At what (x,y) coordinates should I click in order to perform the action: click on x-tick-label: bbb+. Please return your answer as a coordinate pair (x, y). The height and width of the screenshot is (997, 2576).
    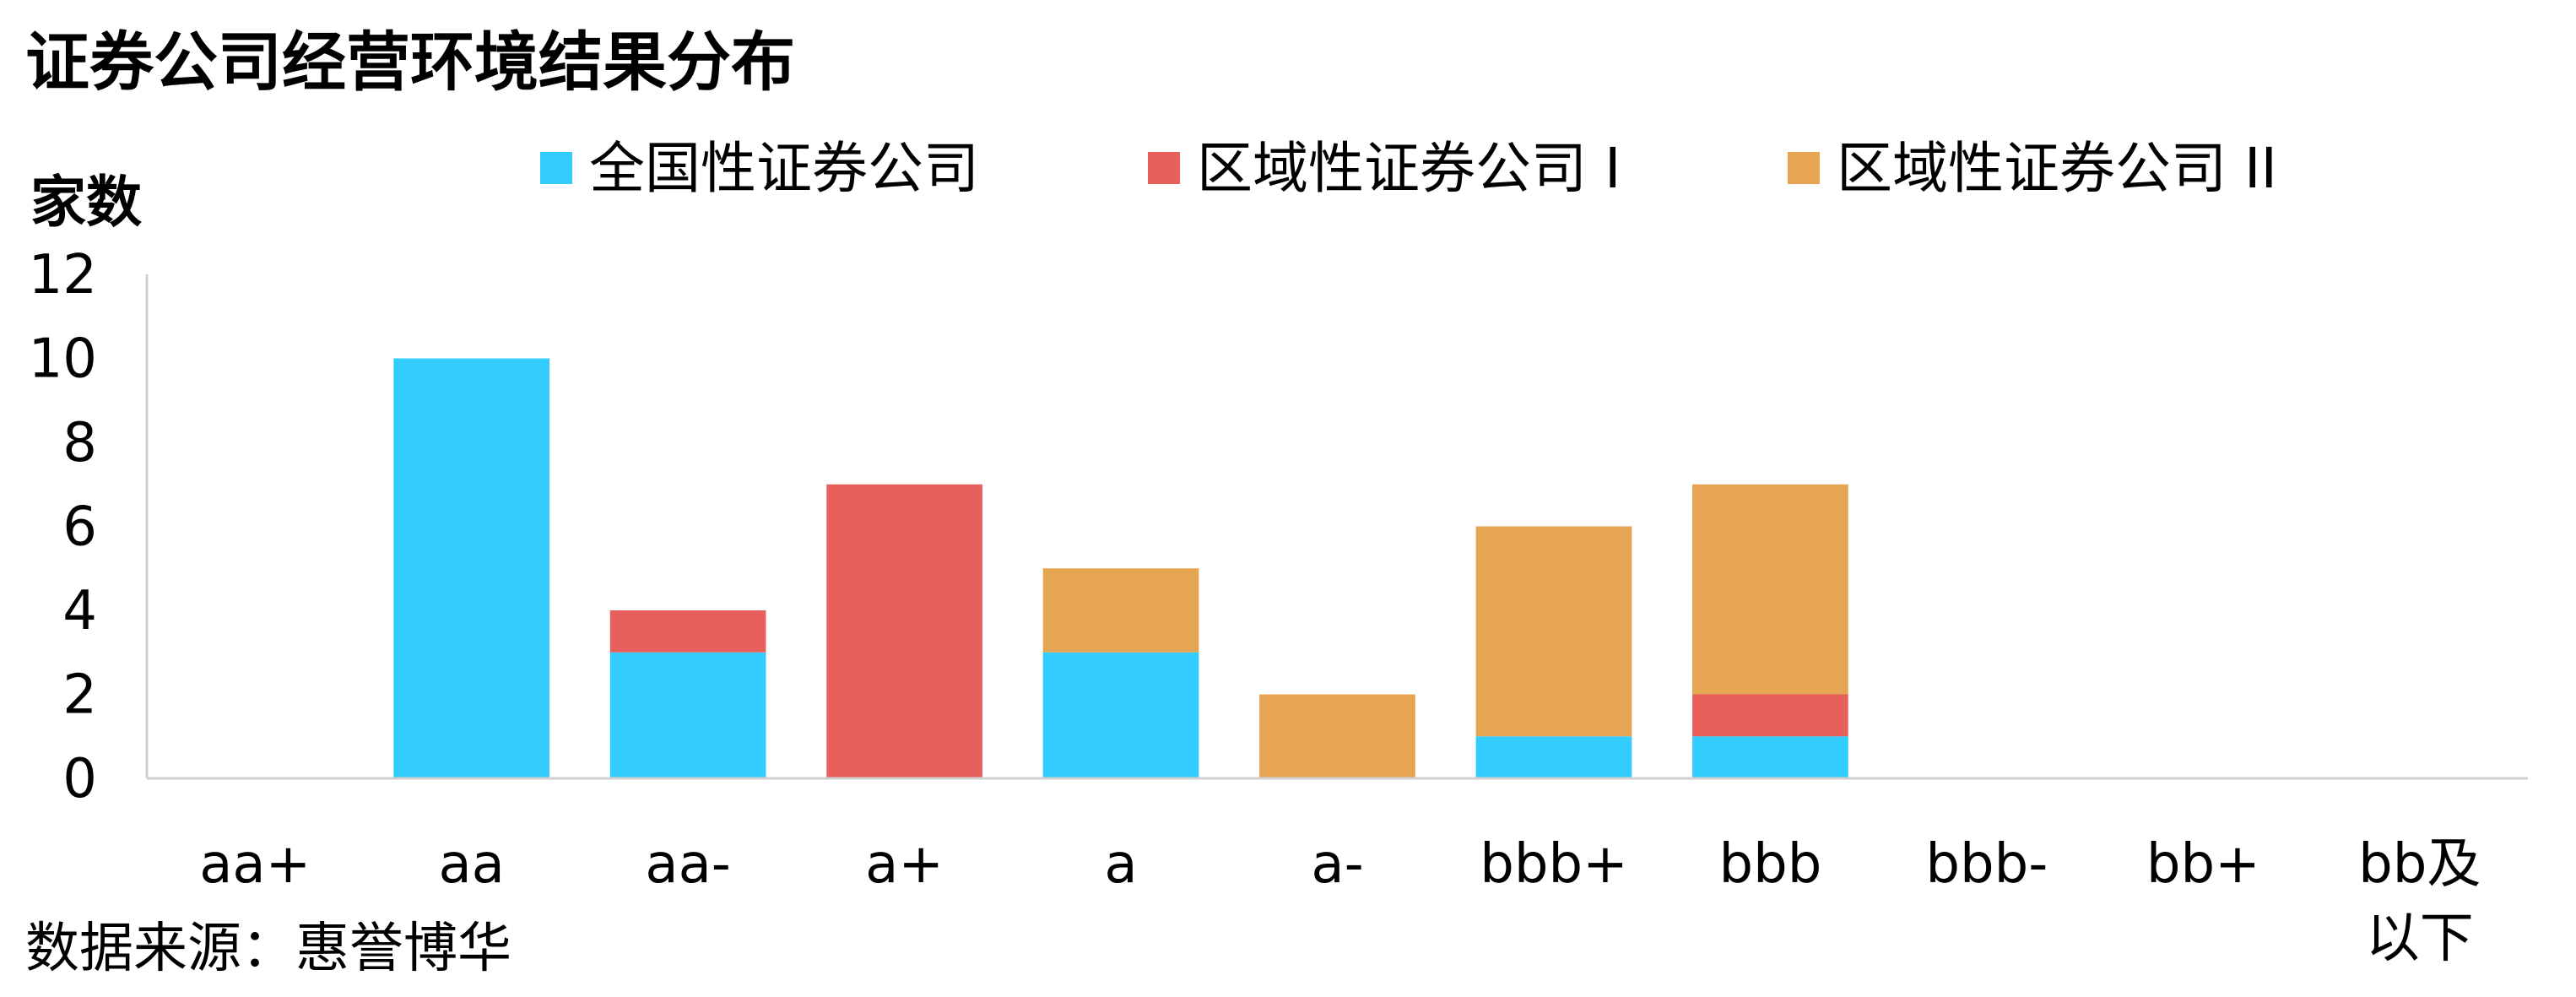
    Looking at the image, I should click on (1554, 864).